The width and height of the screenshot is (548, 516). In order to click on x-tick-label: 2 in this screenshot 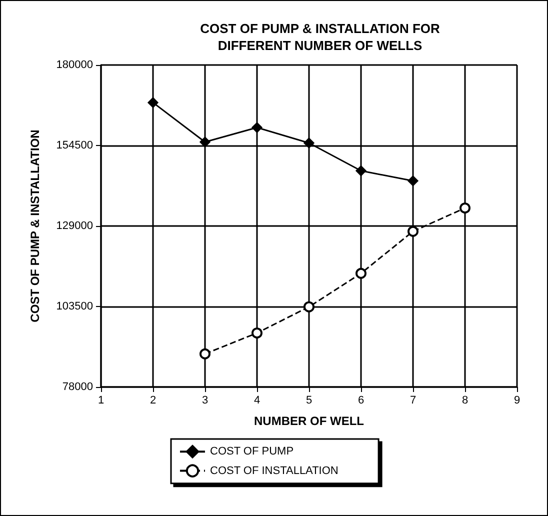, I will do `click(153, 400)`.